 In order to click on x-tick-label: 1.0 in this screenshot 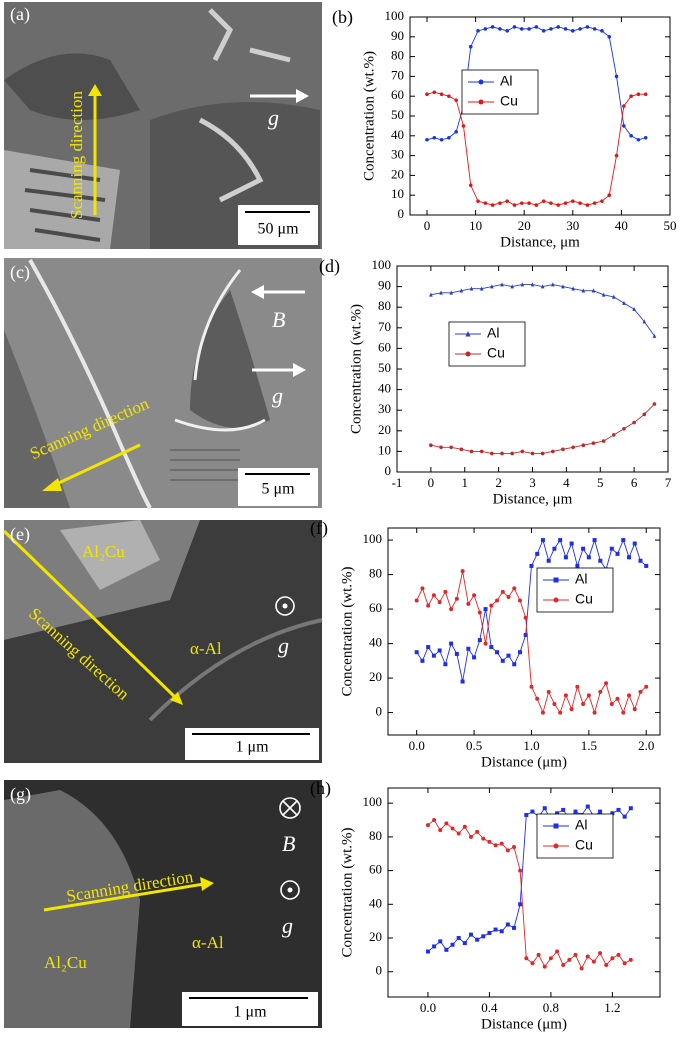, I will do `click(531, 745)`.